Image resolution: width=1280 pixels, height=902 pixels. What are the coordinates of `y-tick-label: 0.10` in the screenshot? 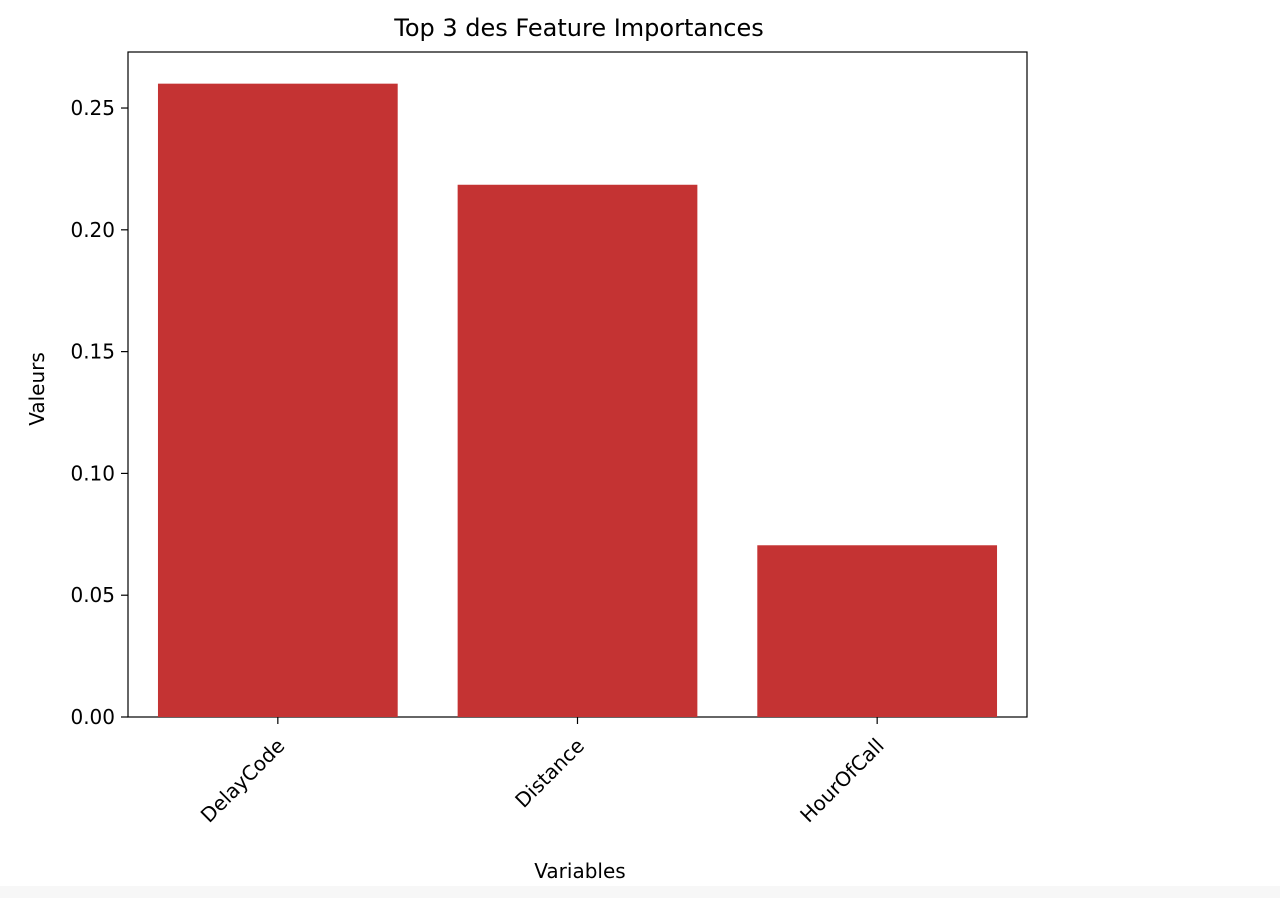 It's located at (92, 473).